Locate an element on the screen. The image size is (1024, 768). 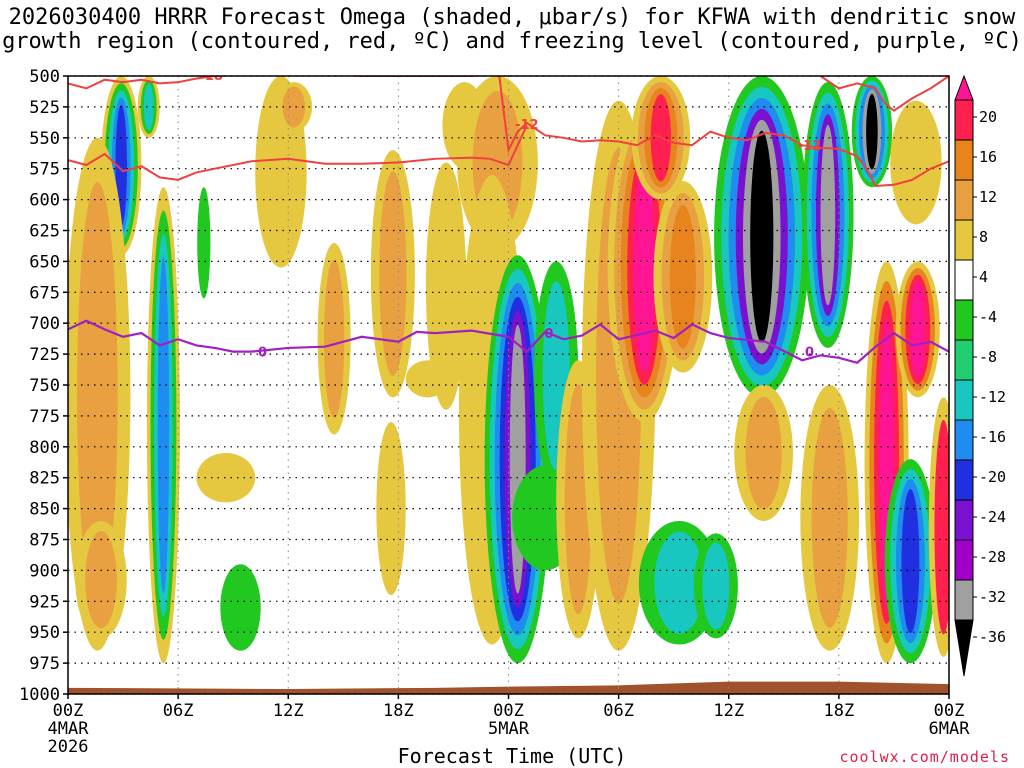
x-tick-date-4: 5MAR is located at coordinates (509, 729).